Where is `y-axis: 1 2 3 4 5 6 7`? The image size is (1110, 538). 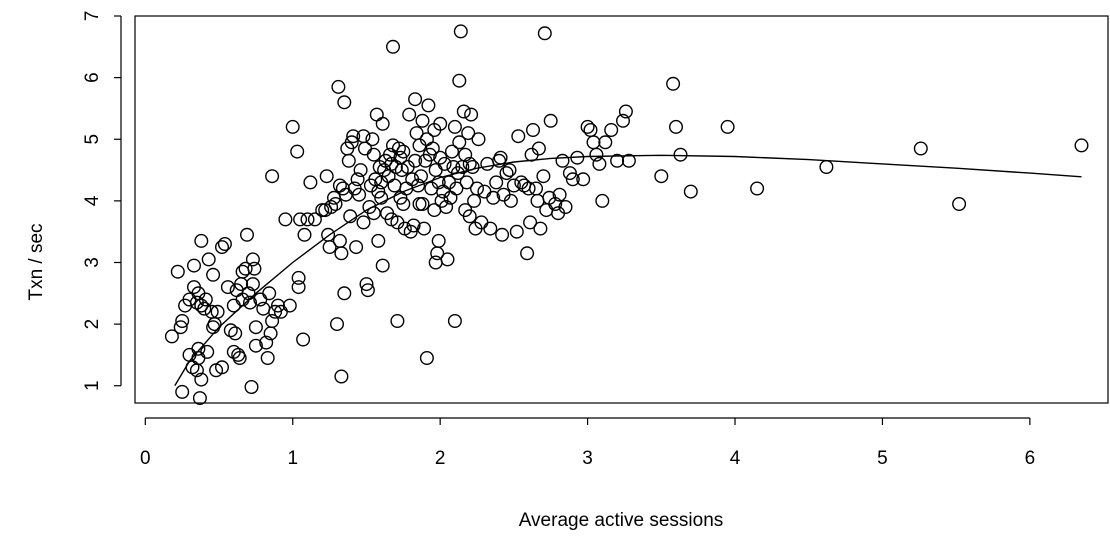 y-axis: 1 2 3 4 5 6 7 is located at coordinates (102, 201).